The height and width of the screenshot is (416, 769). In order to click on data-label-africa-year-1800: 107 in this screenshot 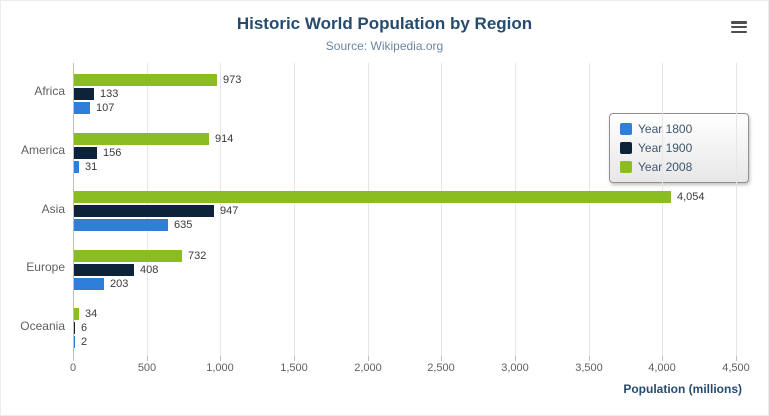, I will do `click(105, 108)`.